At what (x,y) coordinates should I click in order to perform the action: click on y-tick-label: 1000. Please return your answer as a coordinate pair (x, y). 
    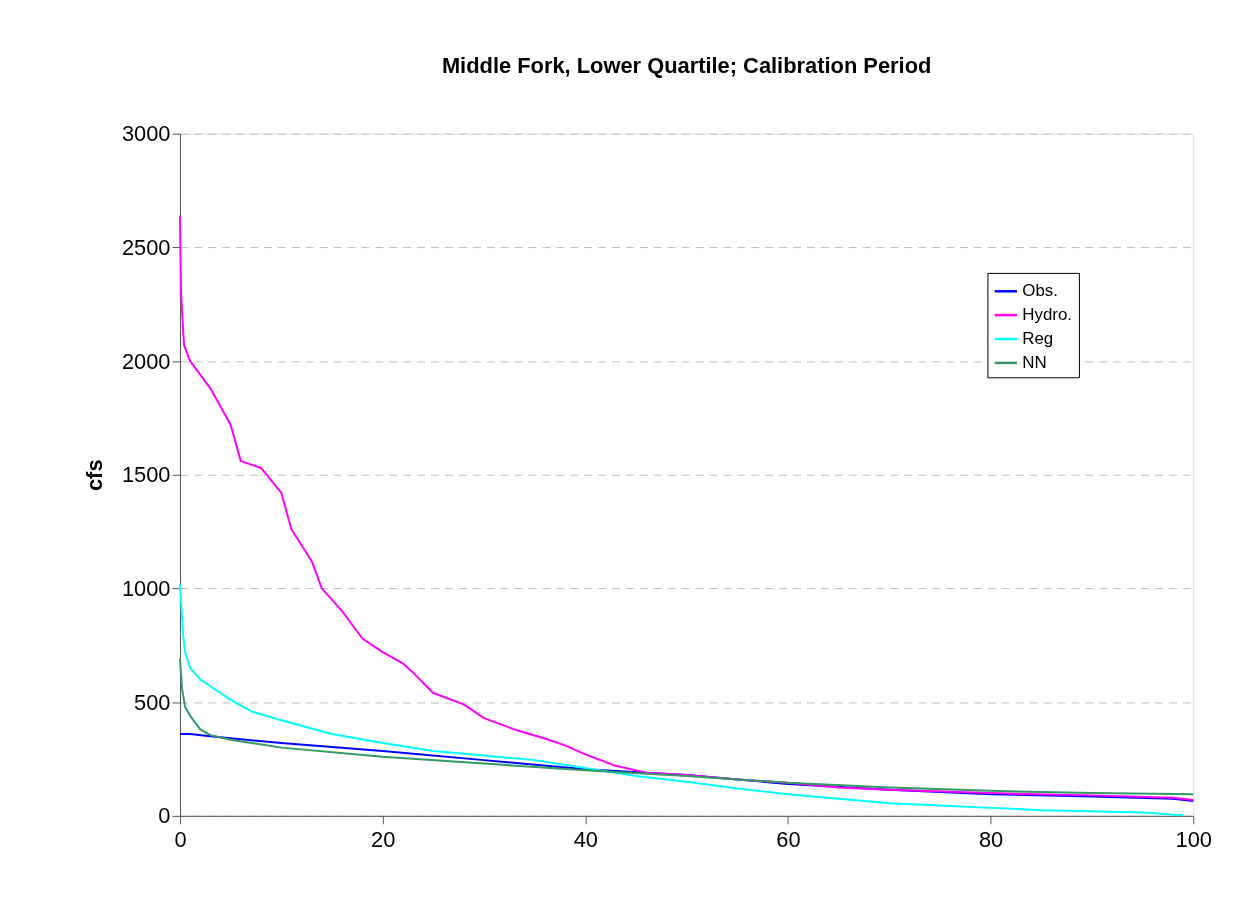
    Looking at the image, I should click on (146, 588).